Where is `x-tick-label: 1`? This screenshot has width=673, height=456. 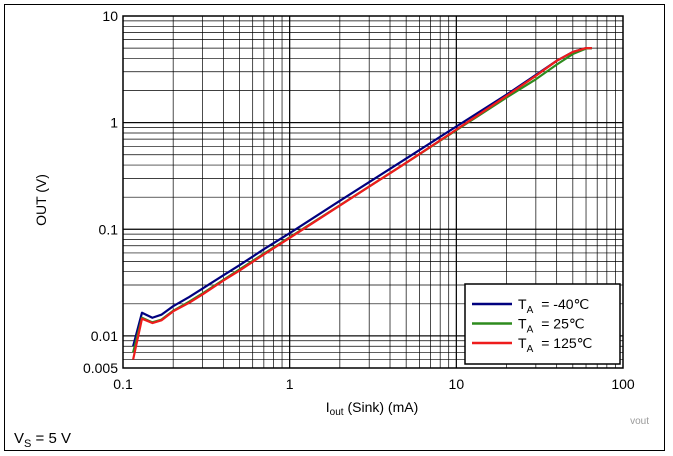
x-tick-label: 1 is located at coordinates (290, 384).